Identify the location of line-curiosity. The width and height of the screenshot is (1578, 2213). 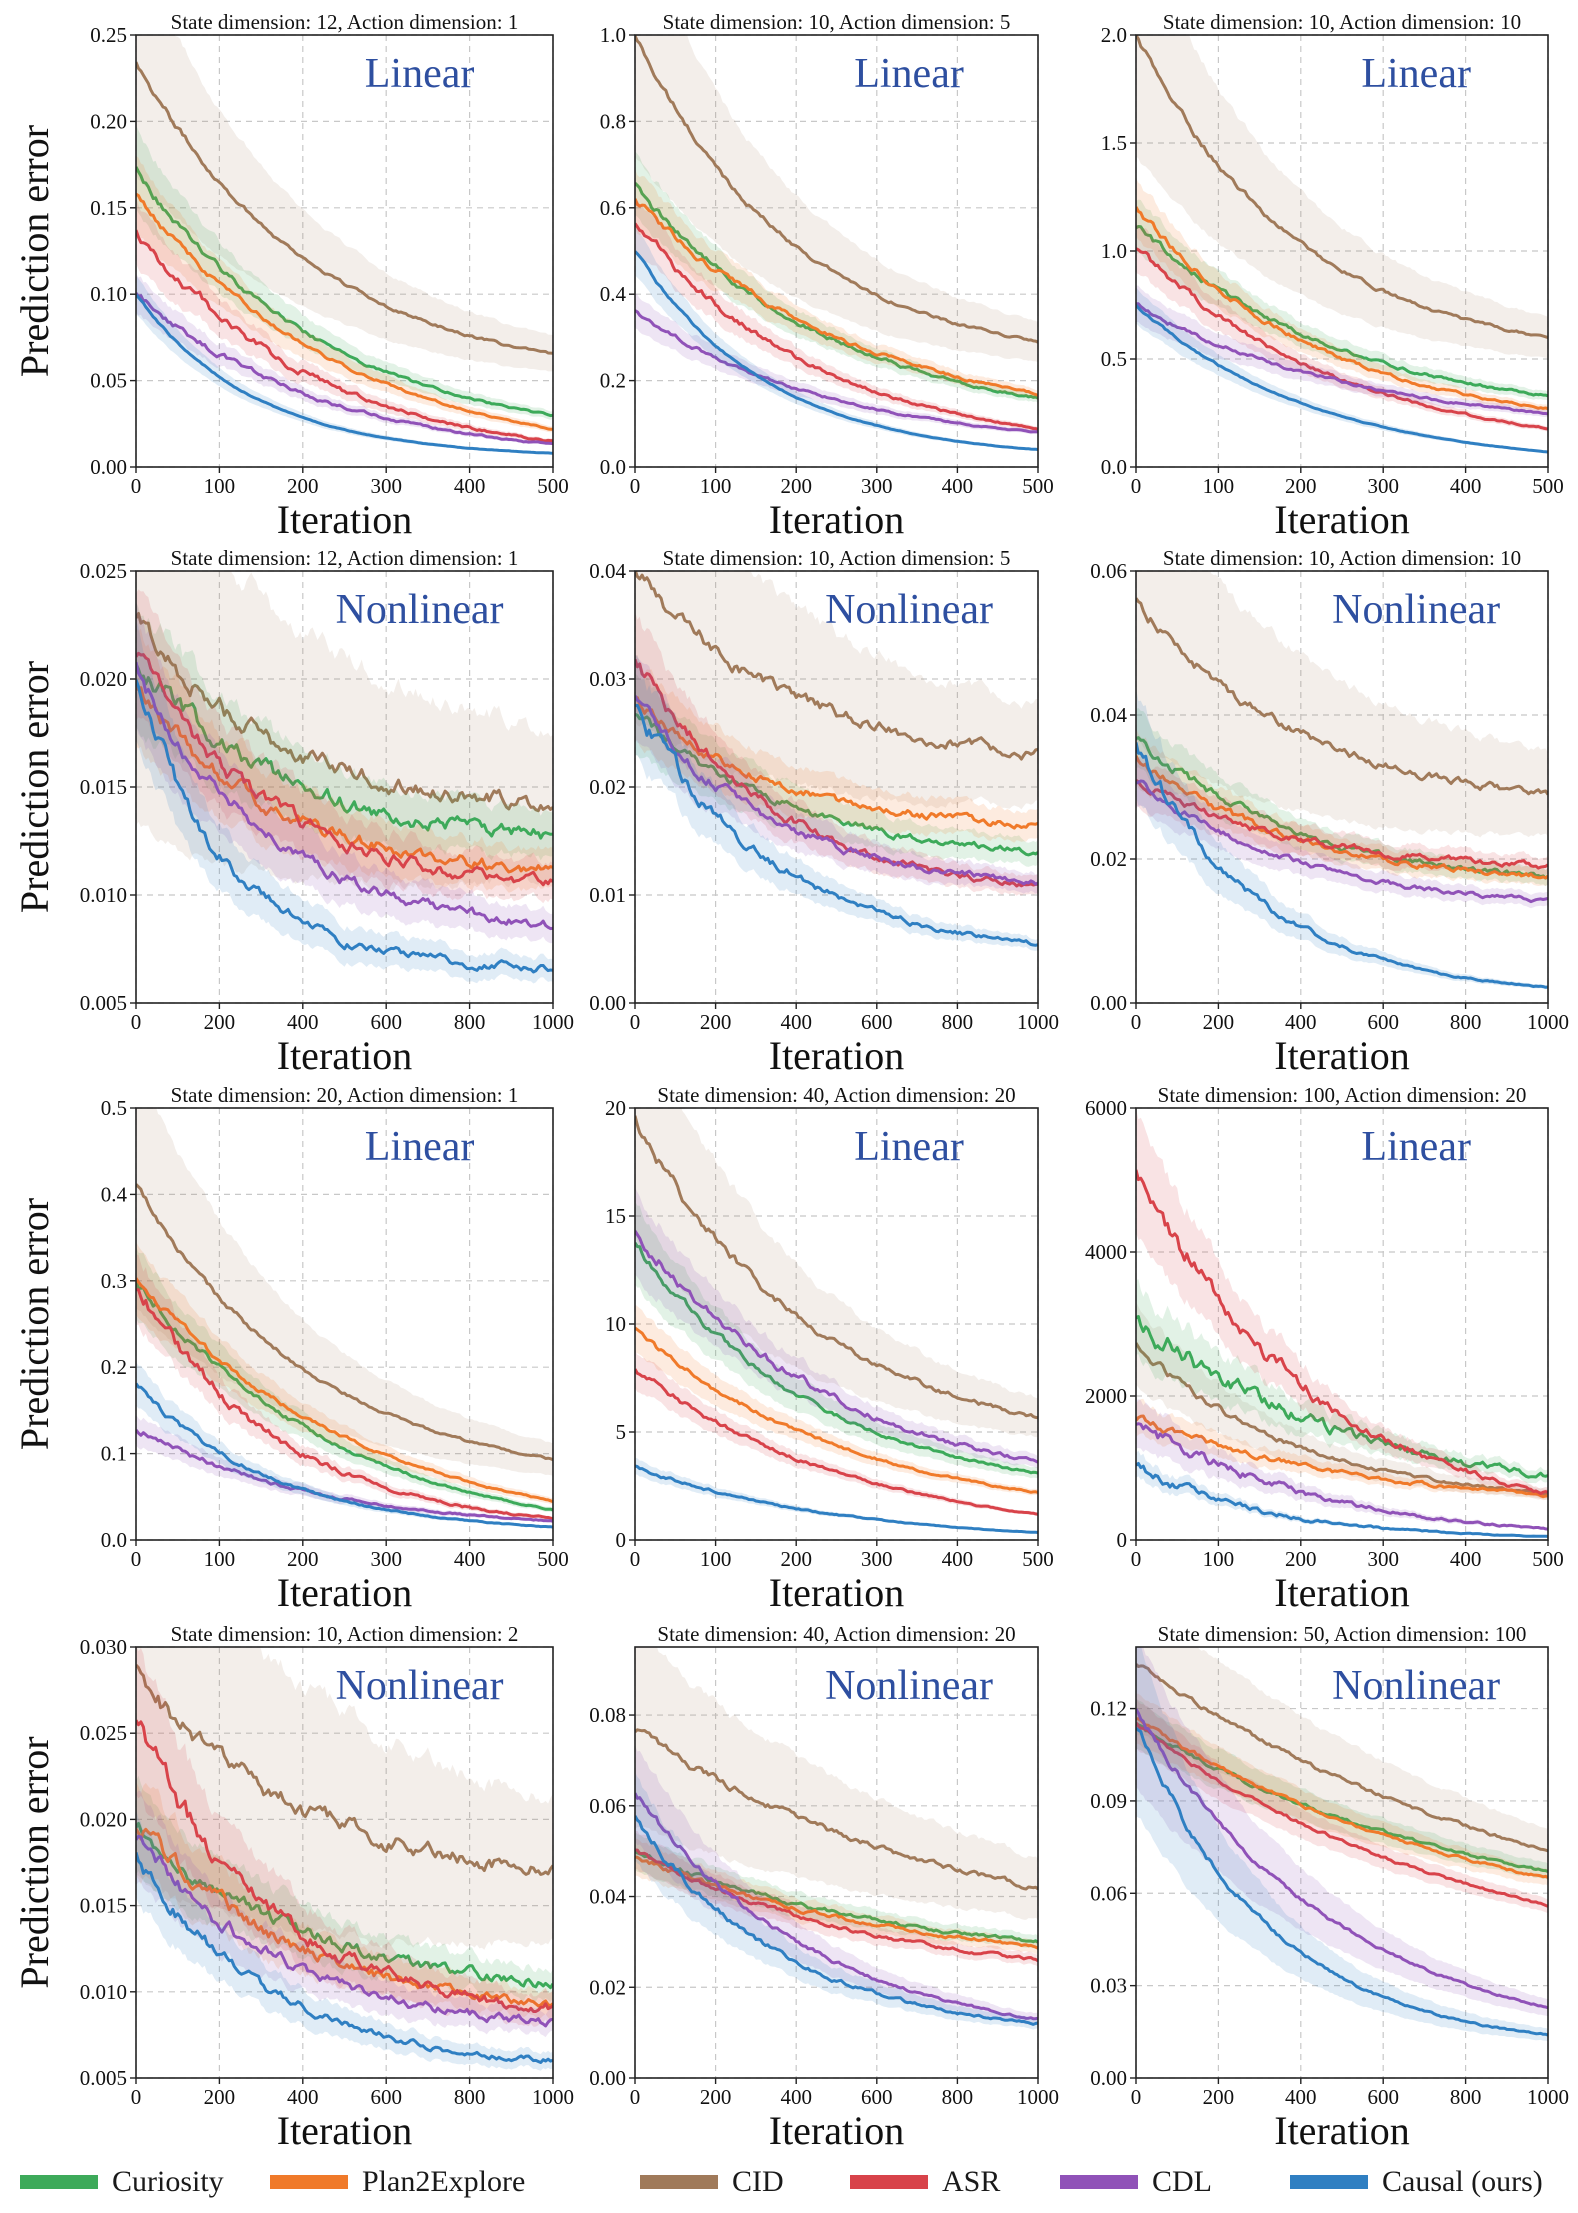
(836, 1358).